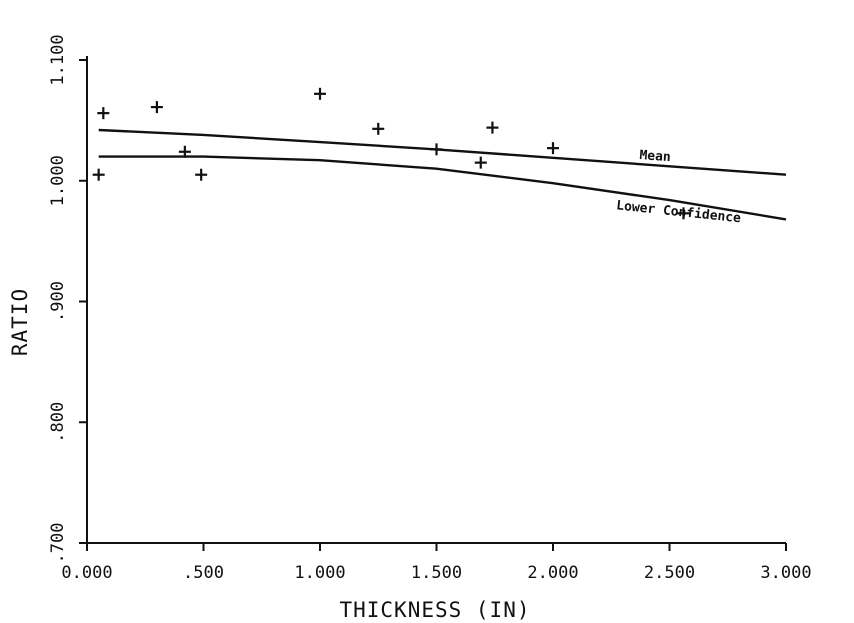 The height and width of the screenshot is (623, 854). What do you see at coordinates (434, 610) in the screenshot?
I see `x-axis-title: THICKNESS (IN)` at bounding box center [434, 610].